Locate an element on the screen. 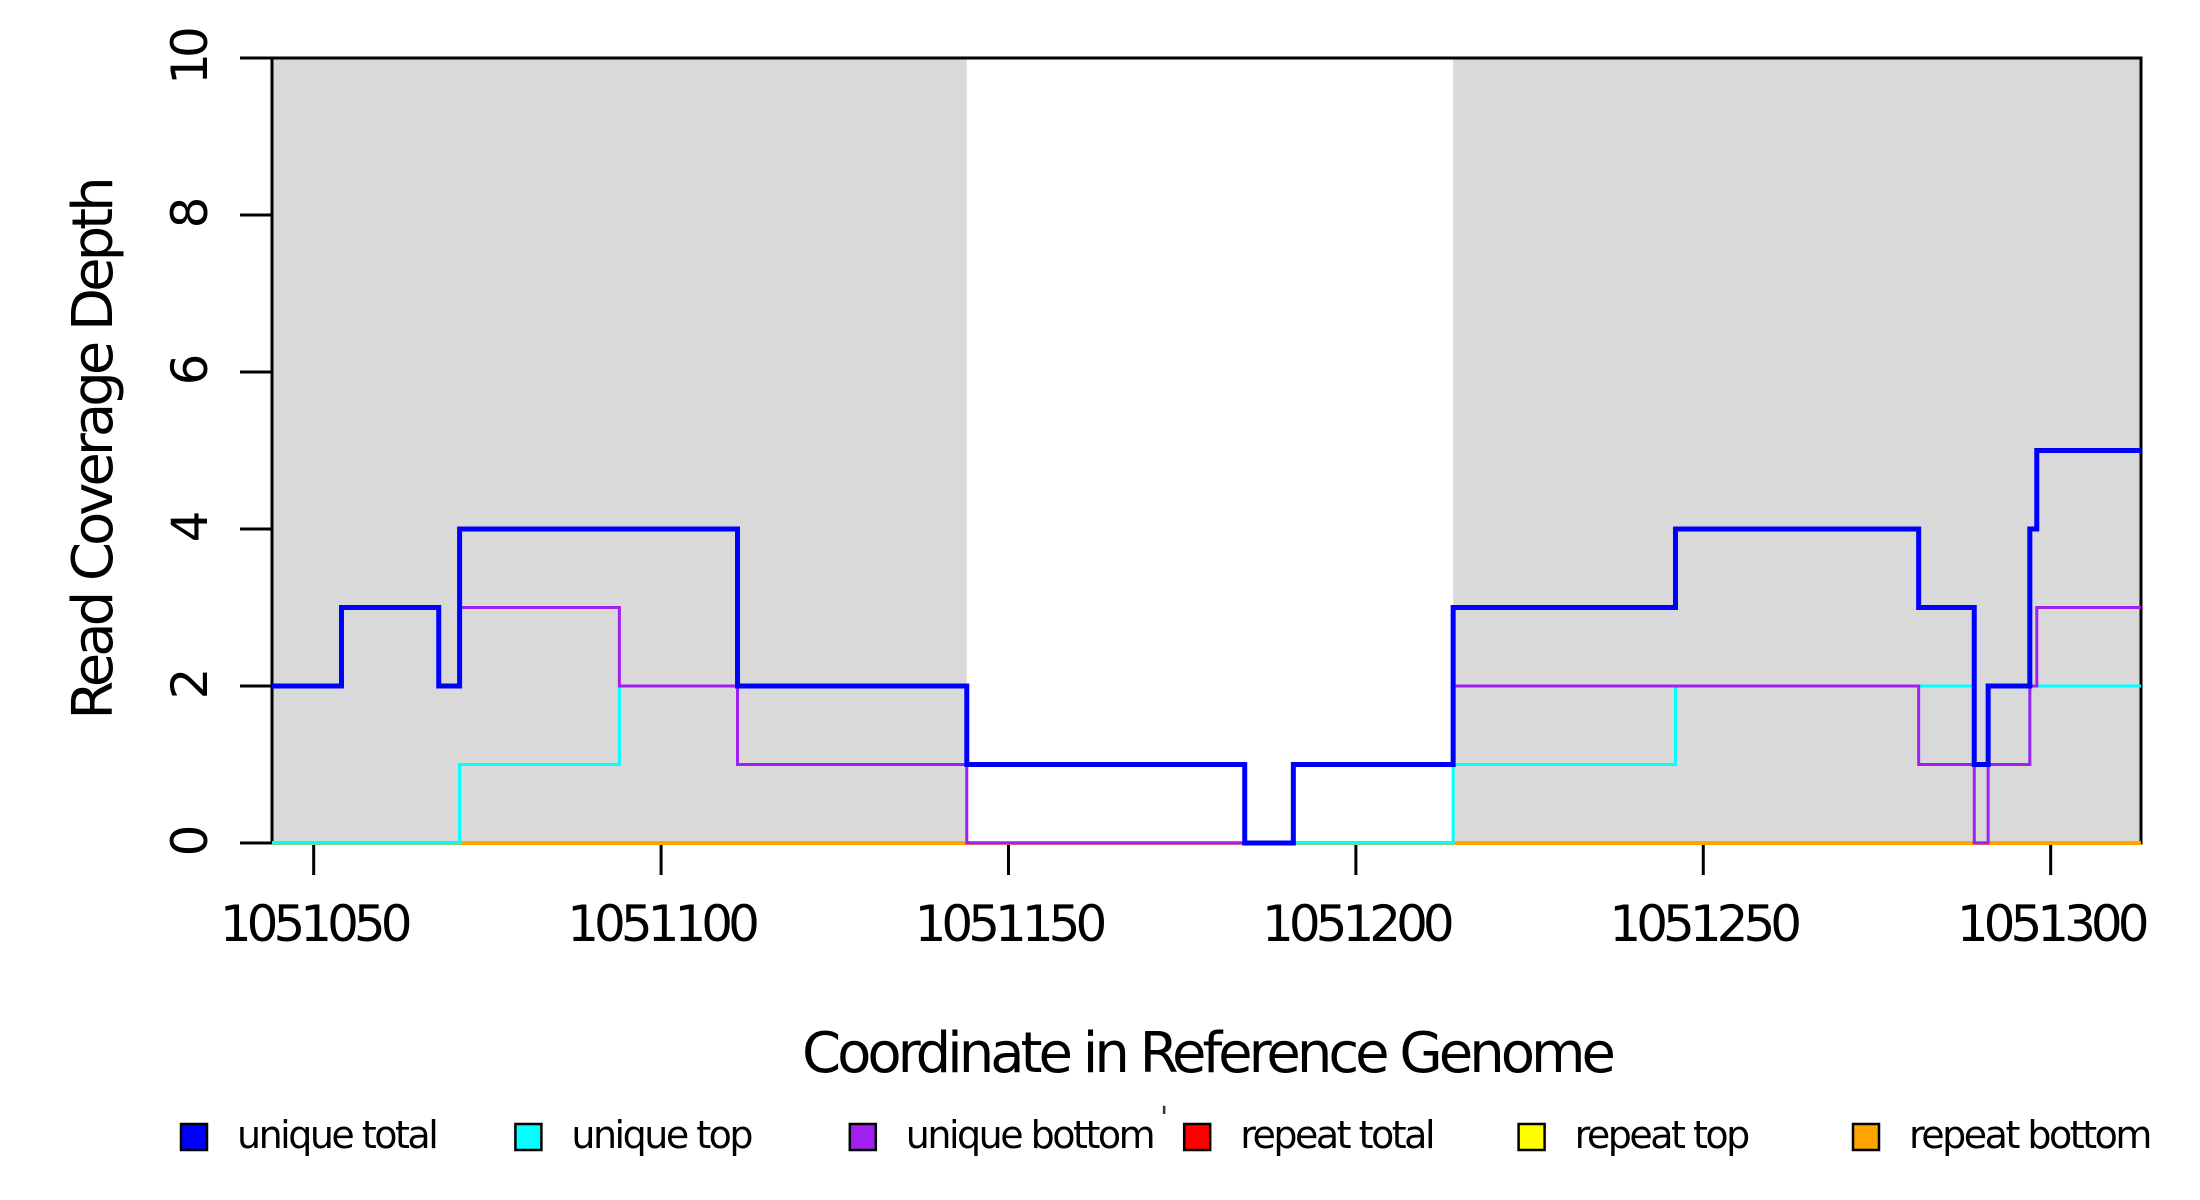 The width and height of the screenshot is (2200, 1200). y-tick-label: 0 is located at coordinates (190, 841).